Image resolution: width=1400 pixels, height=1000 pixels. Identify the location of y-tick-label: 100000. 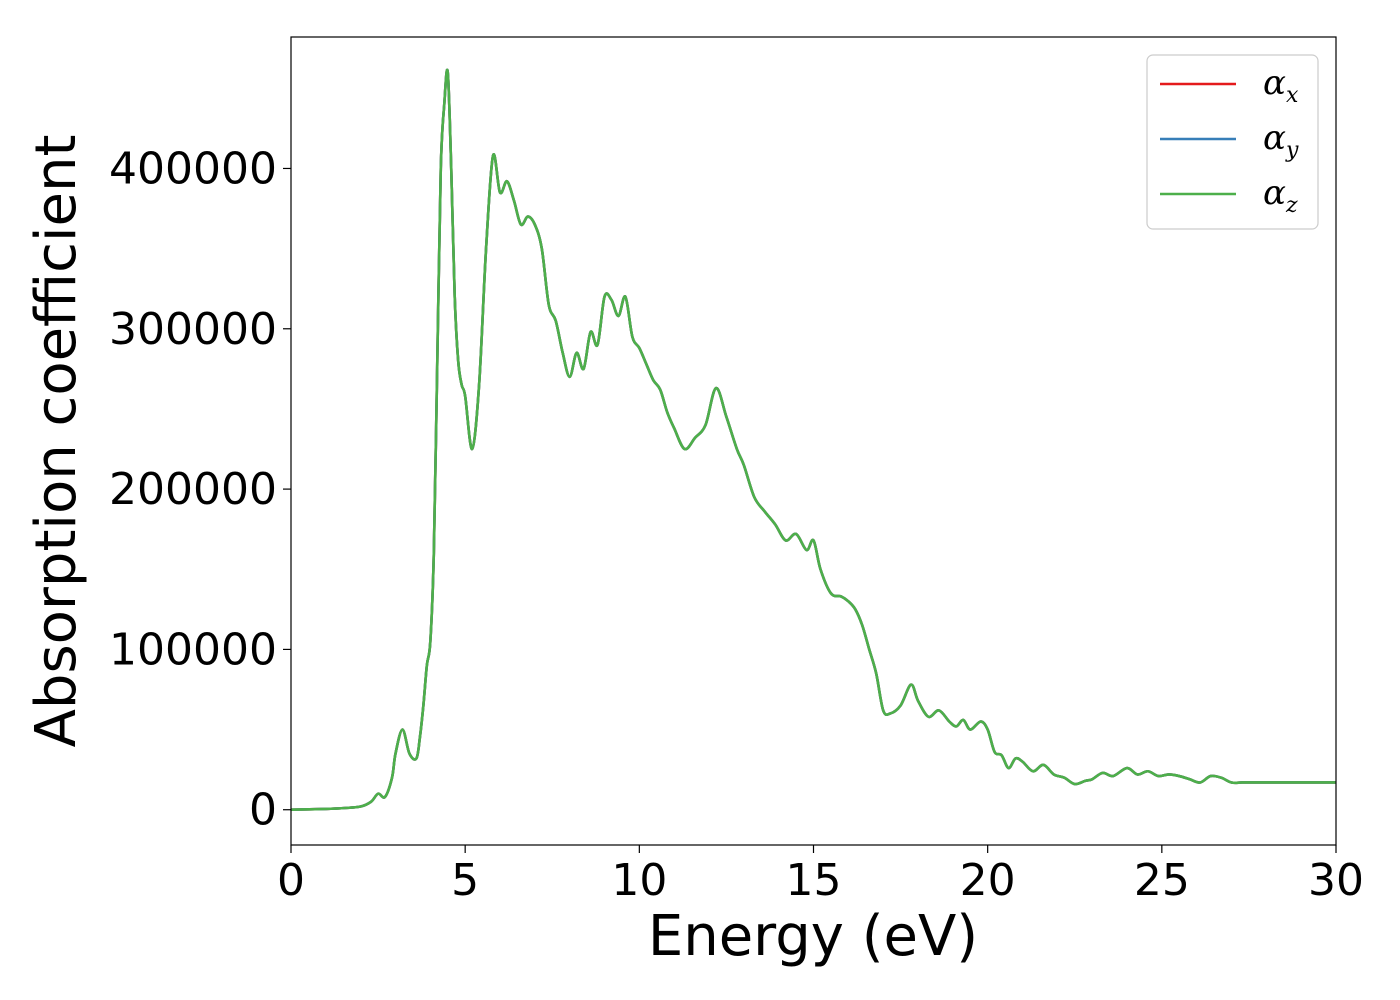
(193, 649).